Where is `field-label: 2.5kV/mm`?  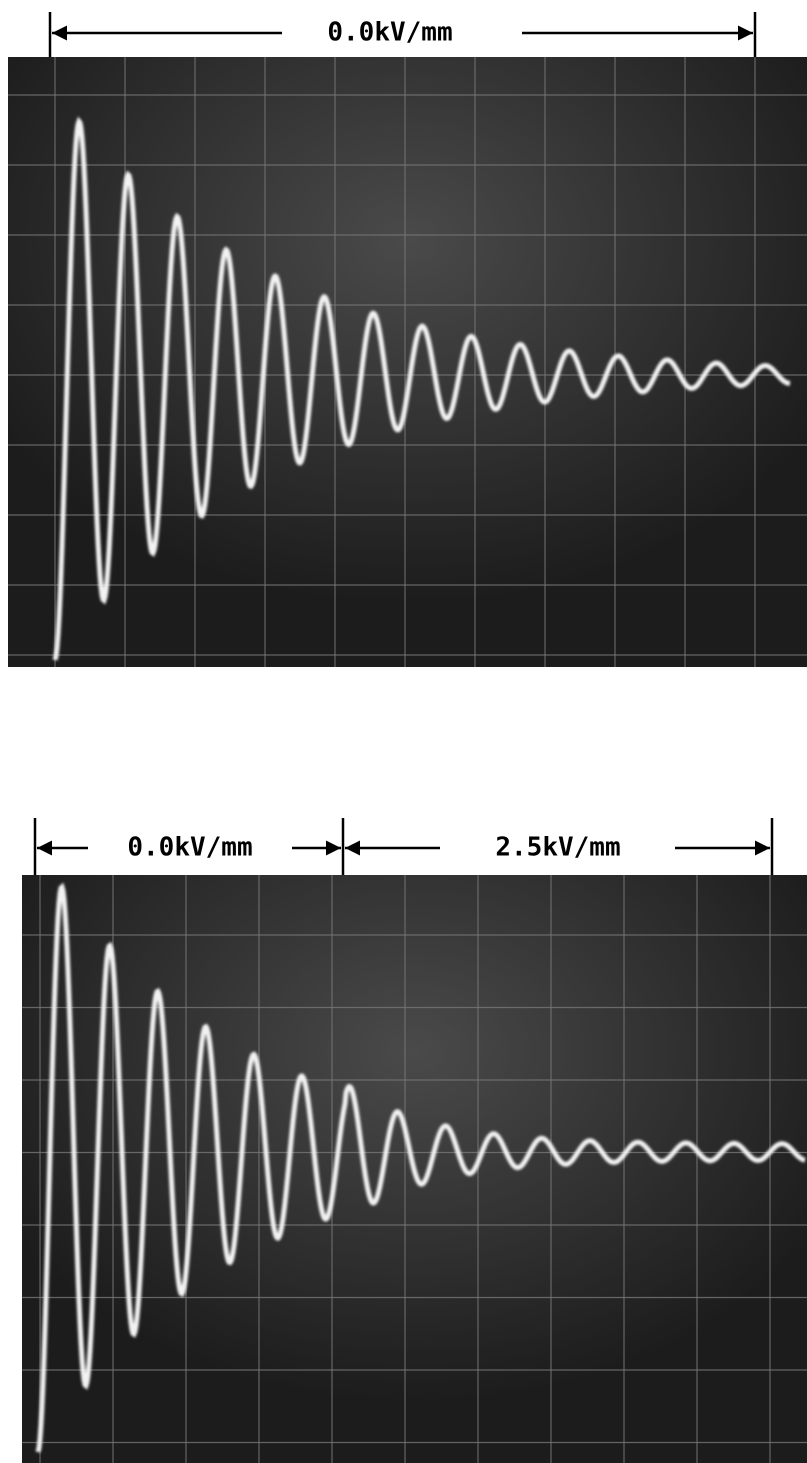
field-label: 2.5kV/mm is located at coordinates (557, 848).